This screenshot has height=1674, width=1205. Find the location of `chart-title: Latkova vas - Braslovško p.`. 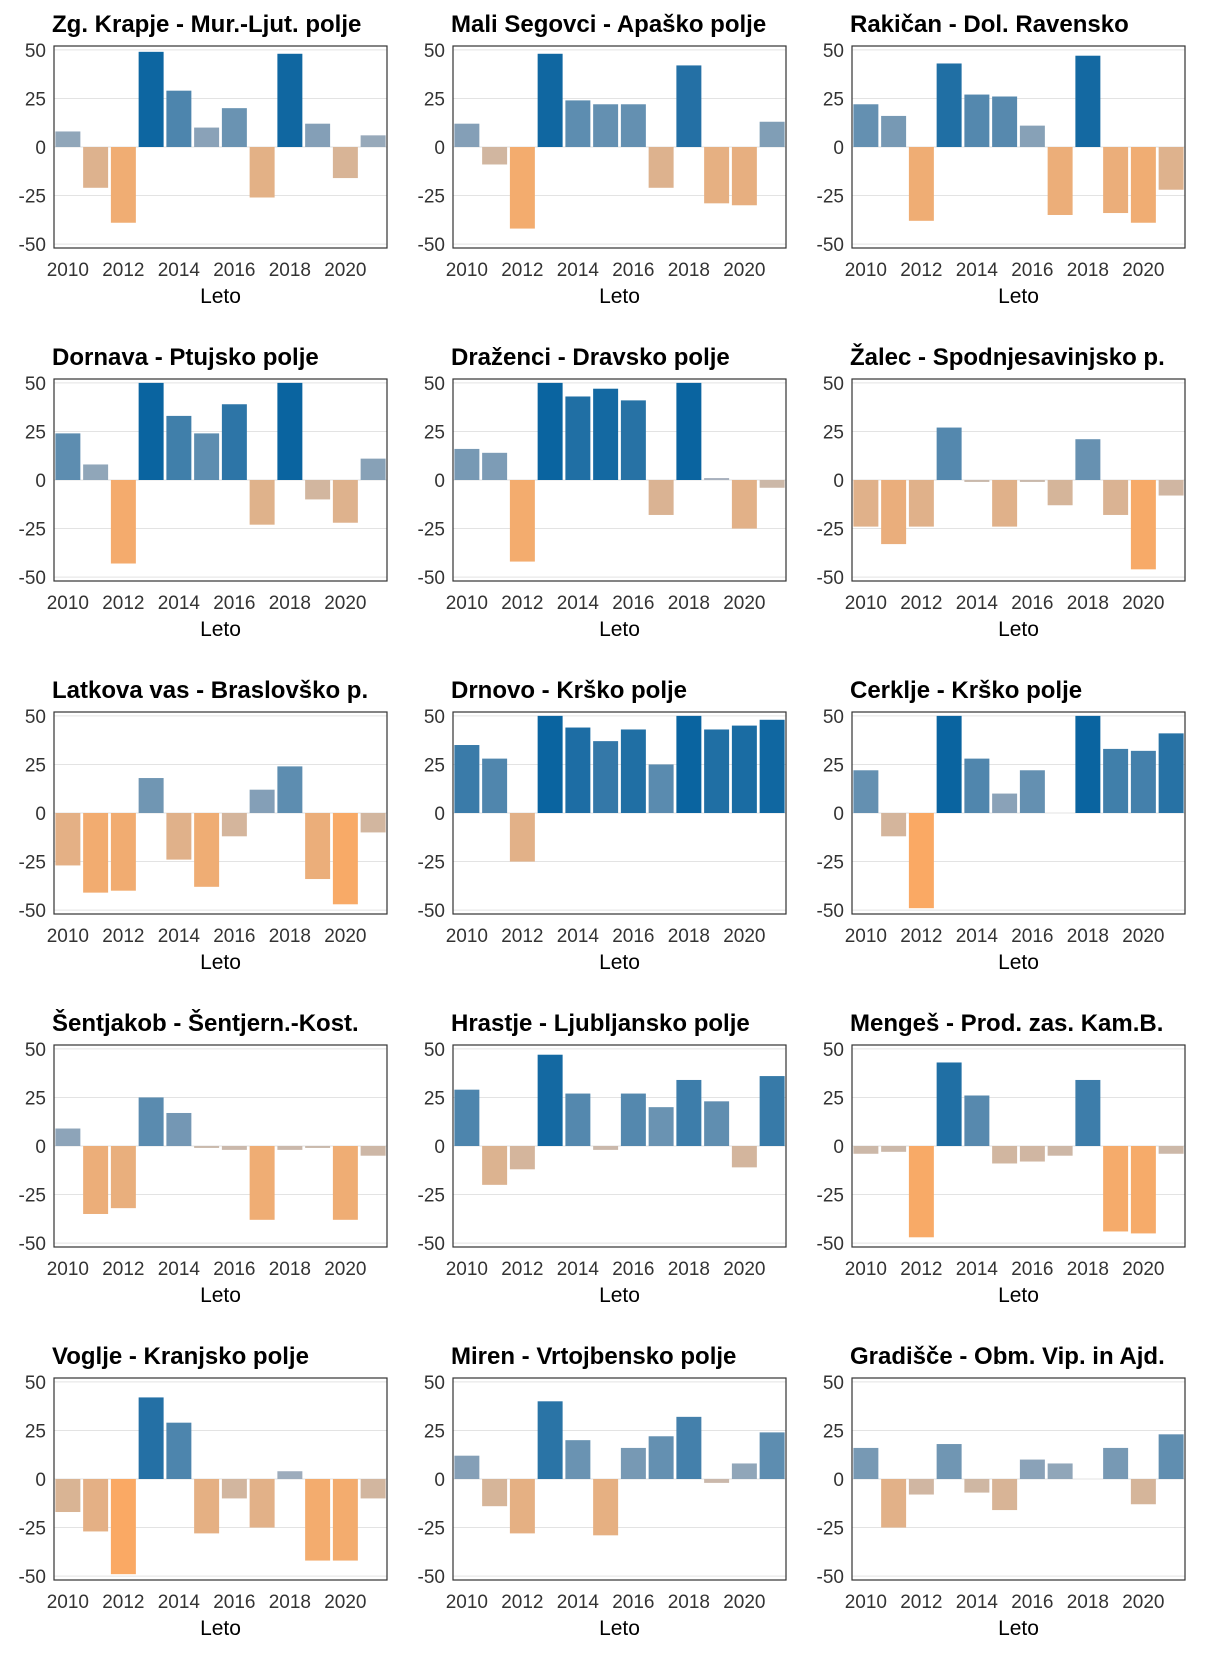

chart-title: Latkova vas - Braslovško p. is located at coordinates (210, 690).